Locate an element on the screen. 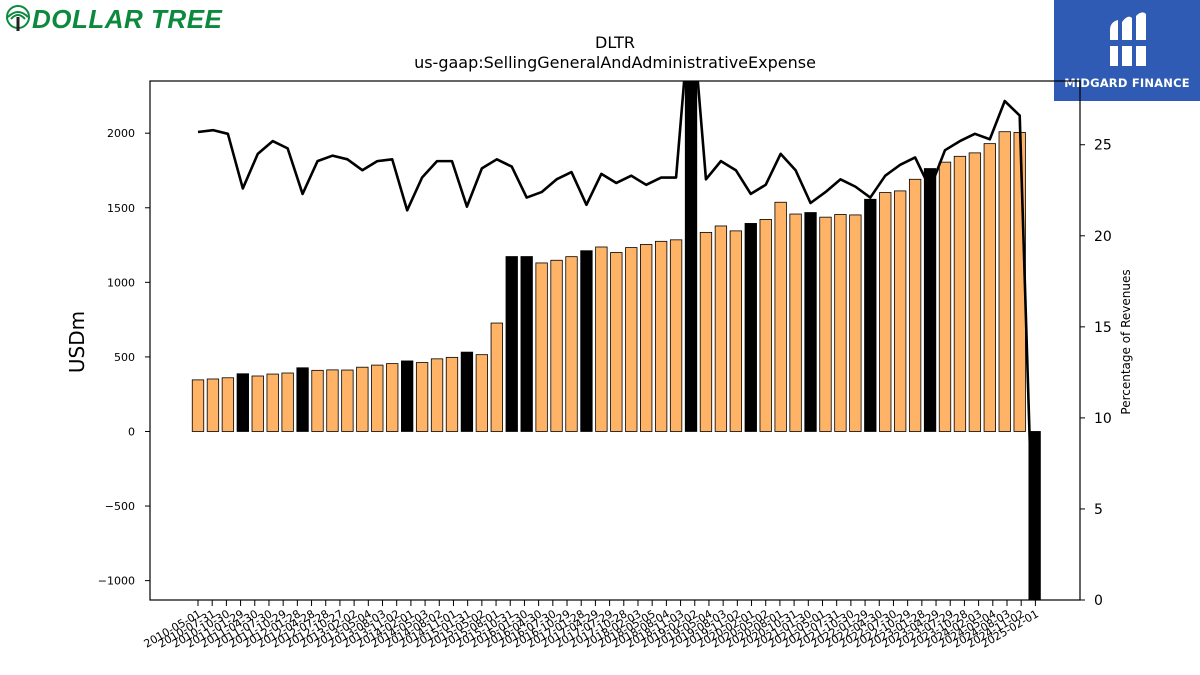  dollar-tree-logo: DOLLAR TREE is located at coordinates (113, 19).